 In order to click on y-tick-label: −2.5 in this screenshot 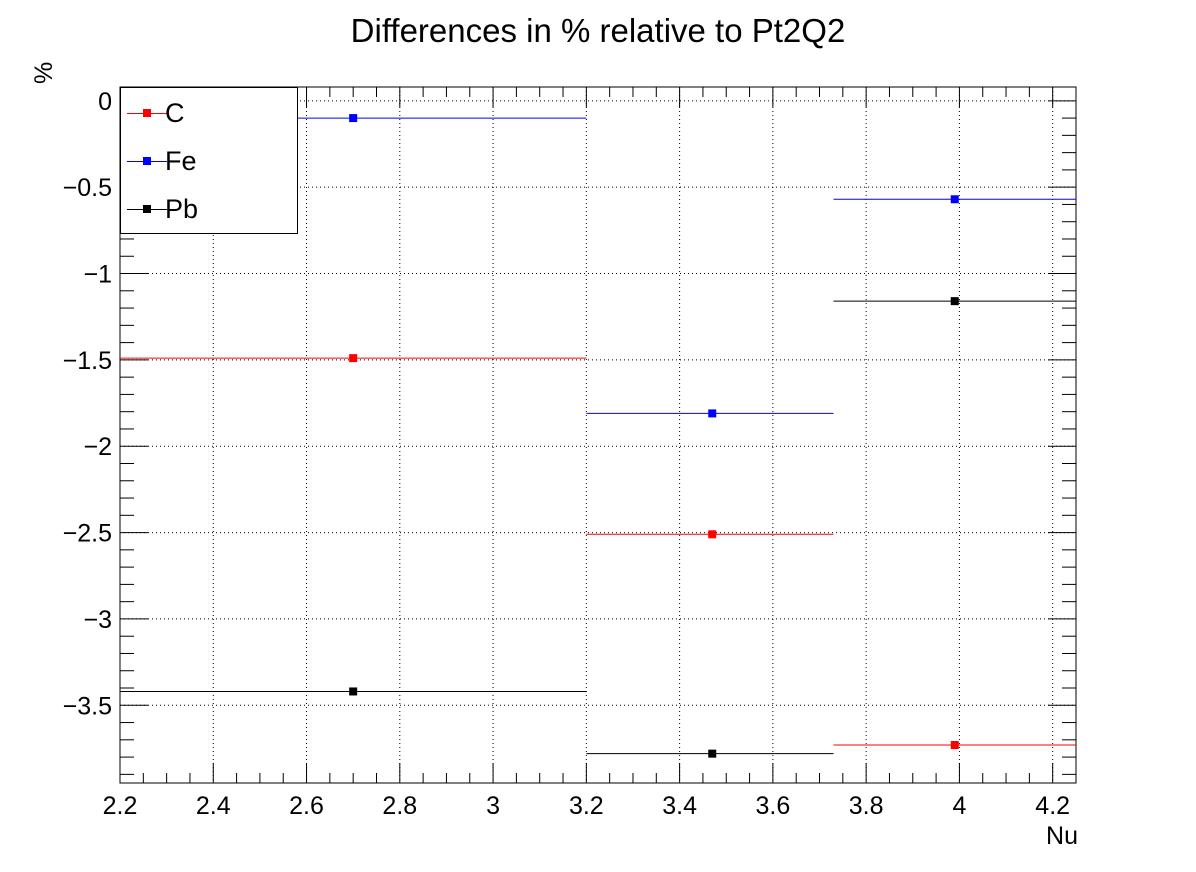, I will do `click(87, 534)`.